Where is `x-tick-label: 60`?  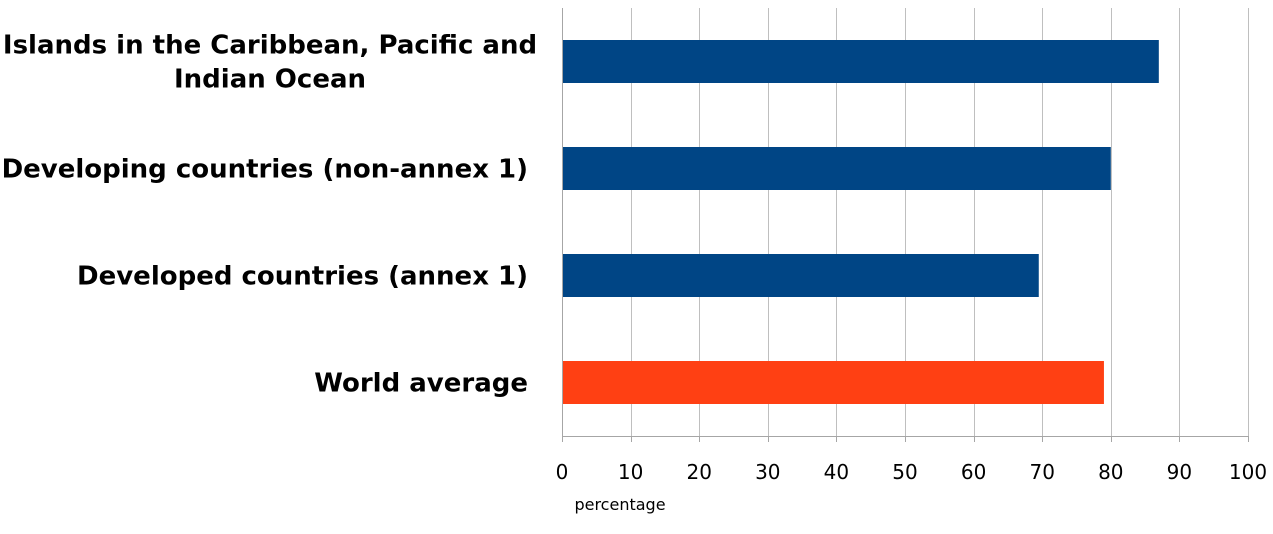 x-tick-label: 60 is located at coordinates (973, 472).